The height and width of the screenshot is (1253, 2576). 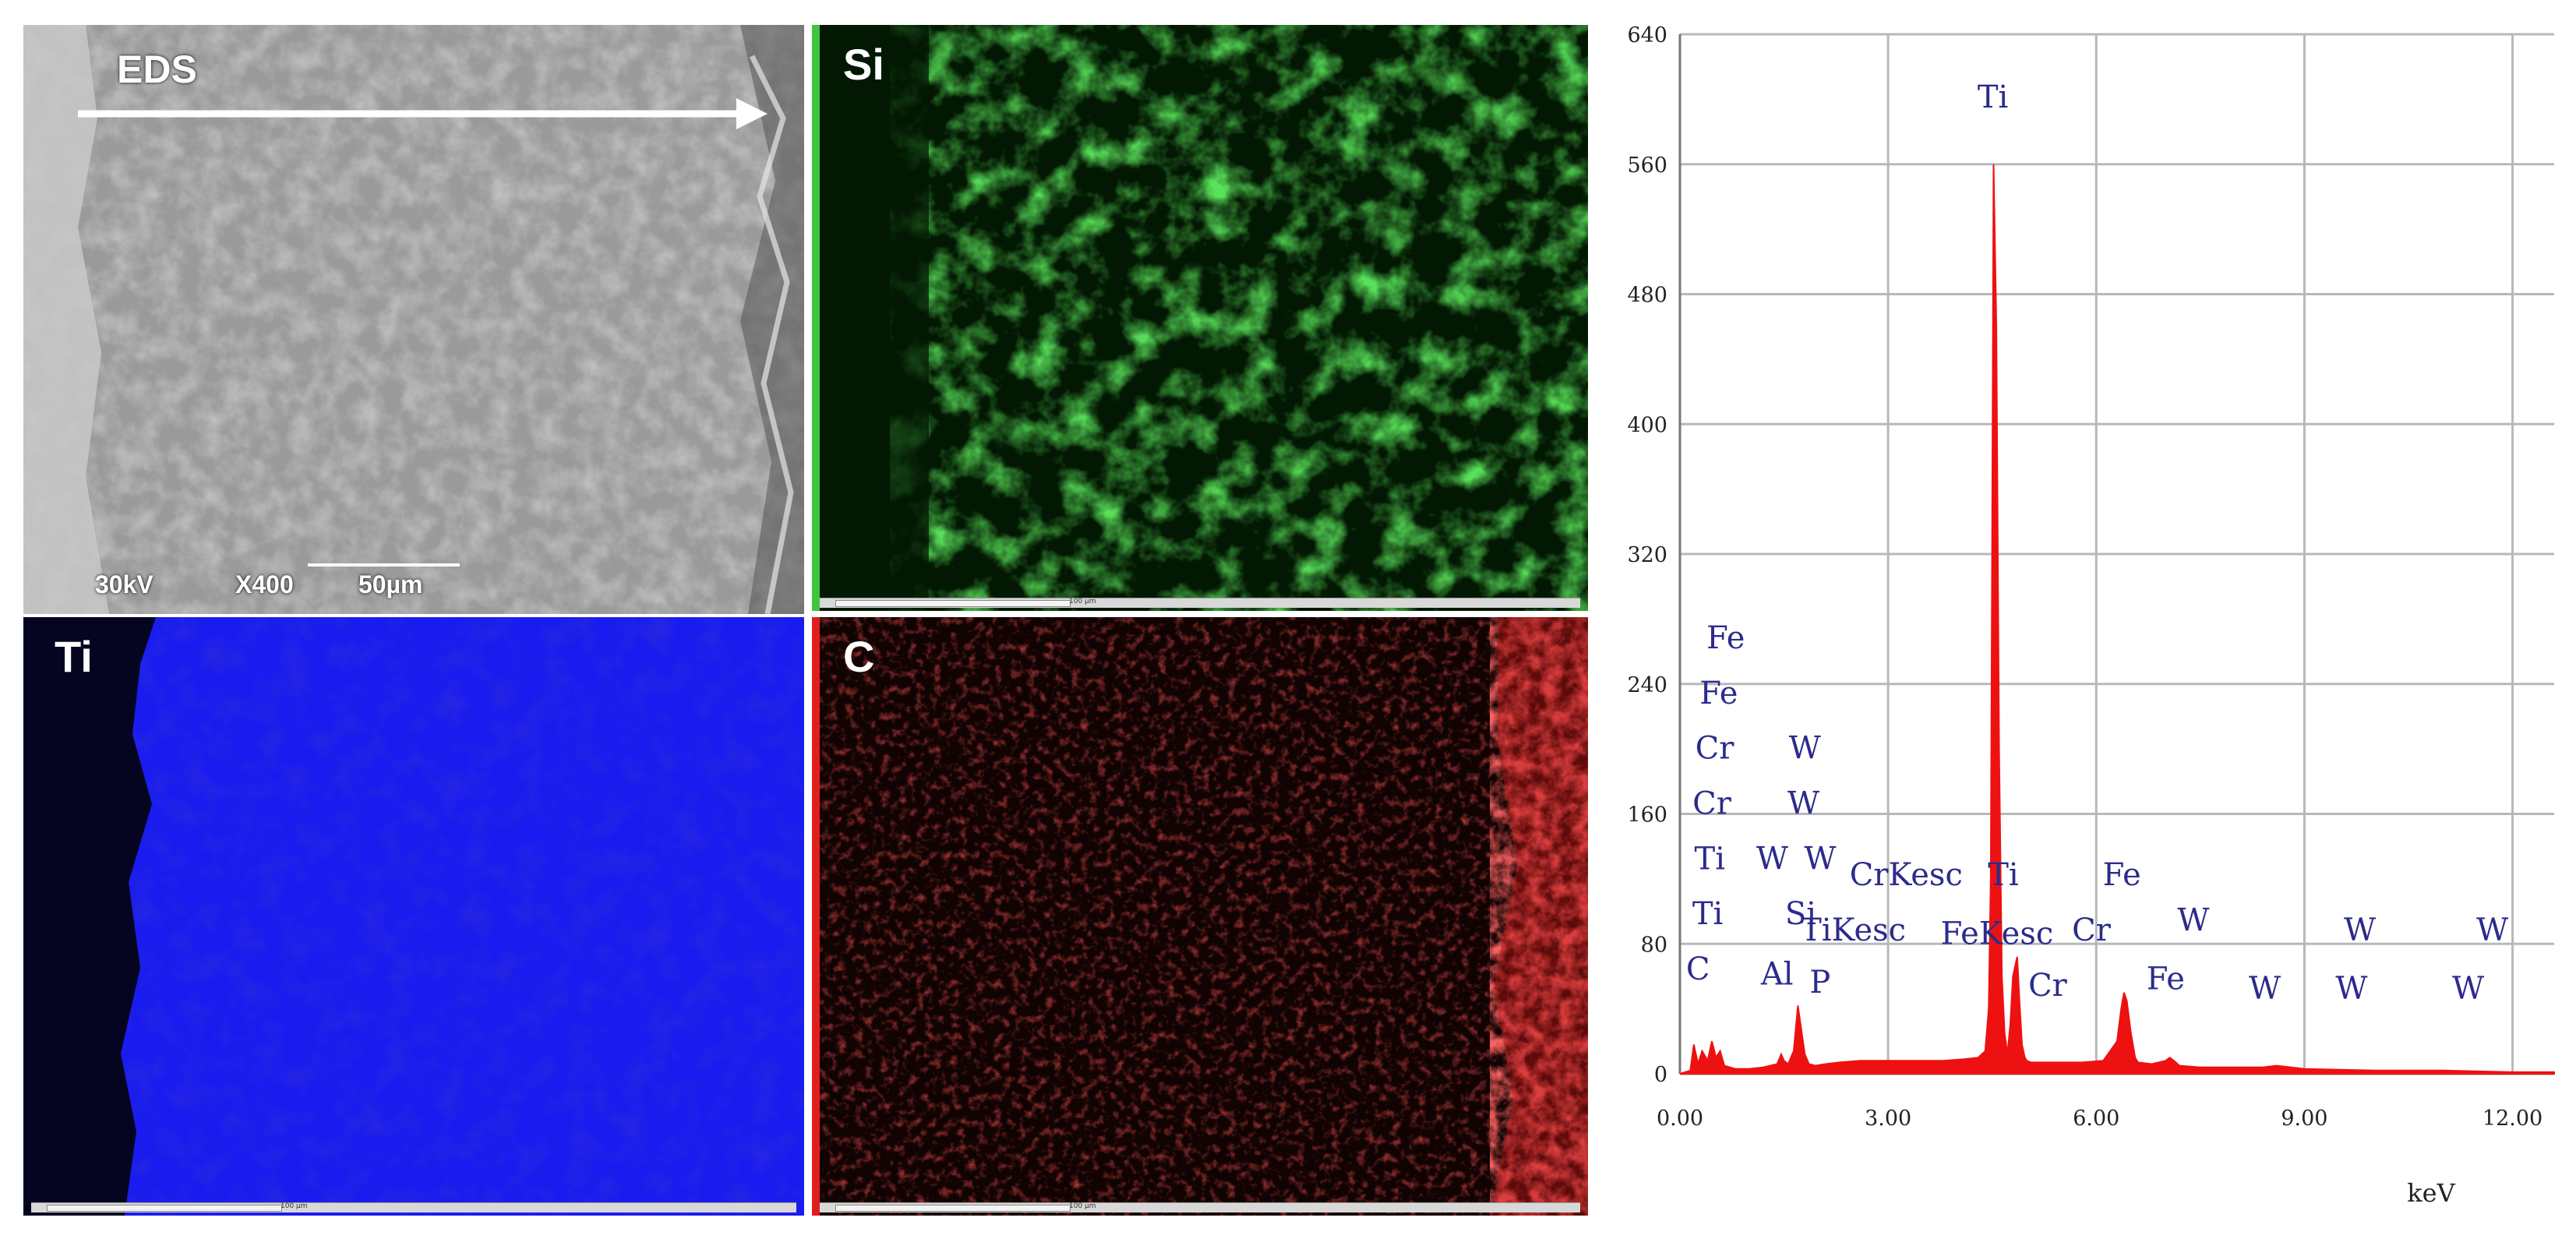 I want to click on si-map-scrollbar: 100 µm, so click(x=1200, y=603).